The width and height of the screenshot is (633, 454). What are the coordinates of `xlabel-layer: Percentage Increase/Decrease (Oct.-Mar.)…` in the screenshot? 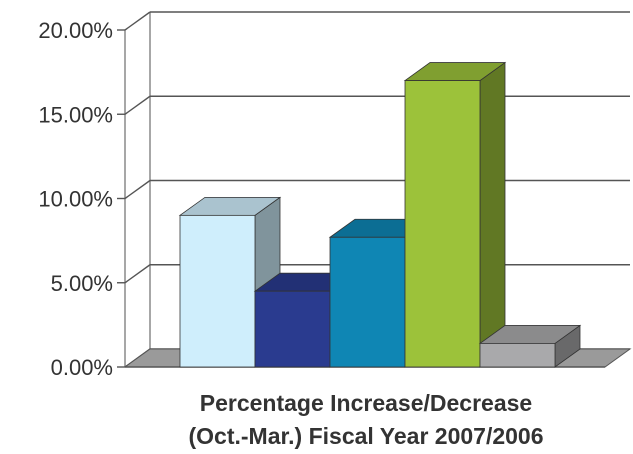 It's located at (365, 419).